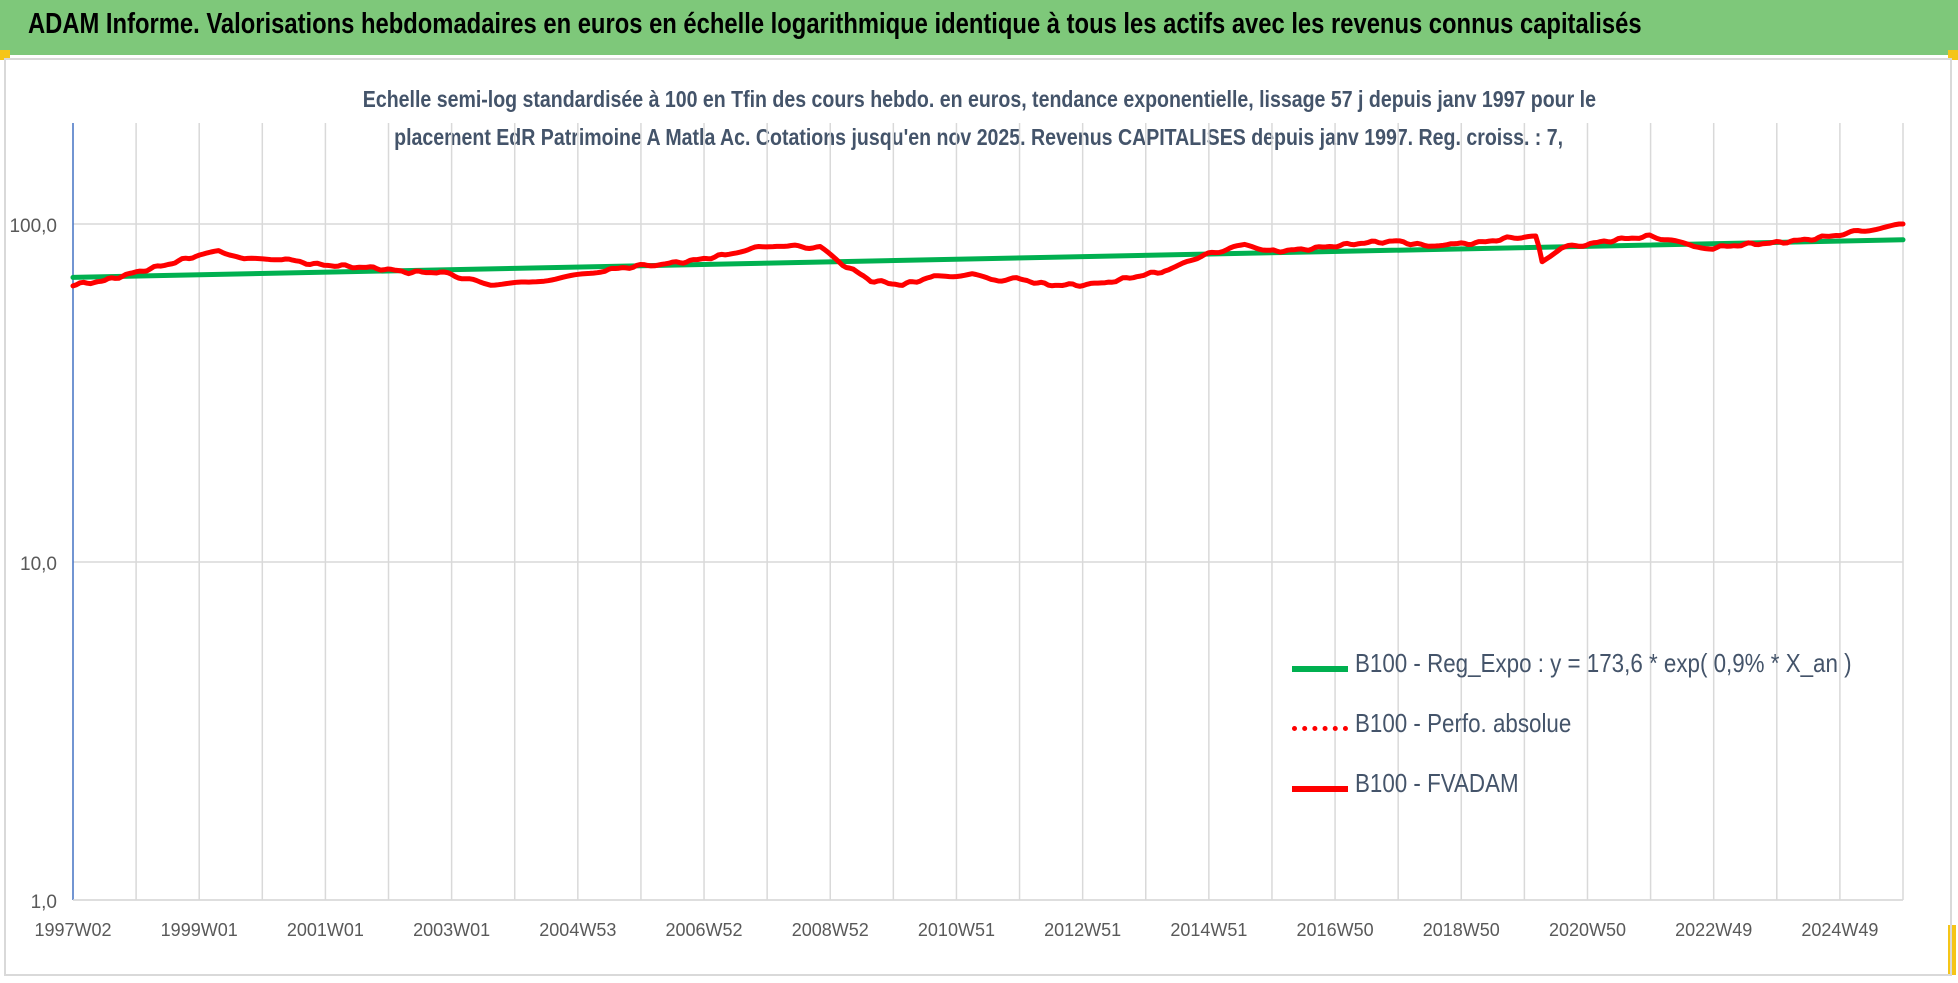  What do you see at coordinates (1320, 669) in the screenshot?
I see `legend-swatch-trend` at bounding box center [1320, 669].